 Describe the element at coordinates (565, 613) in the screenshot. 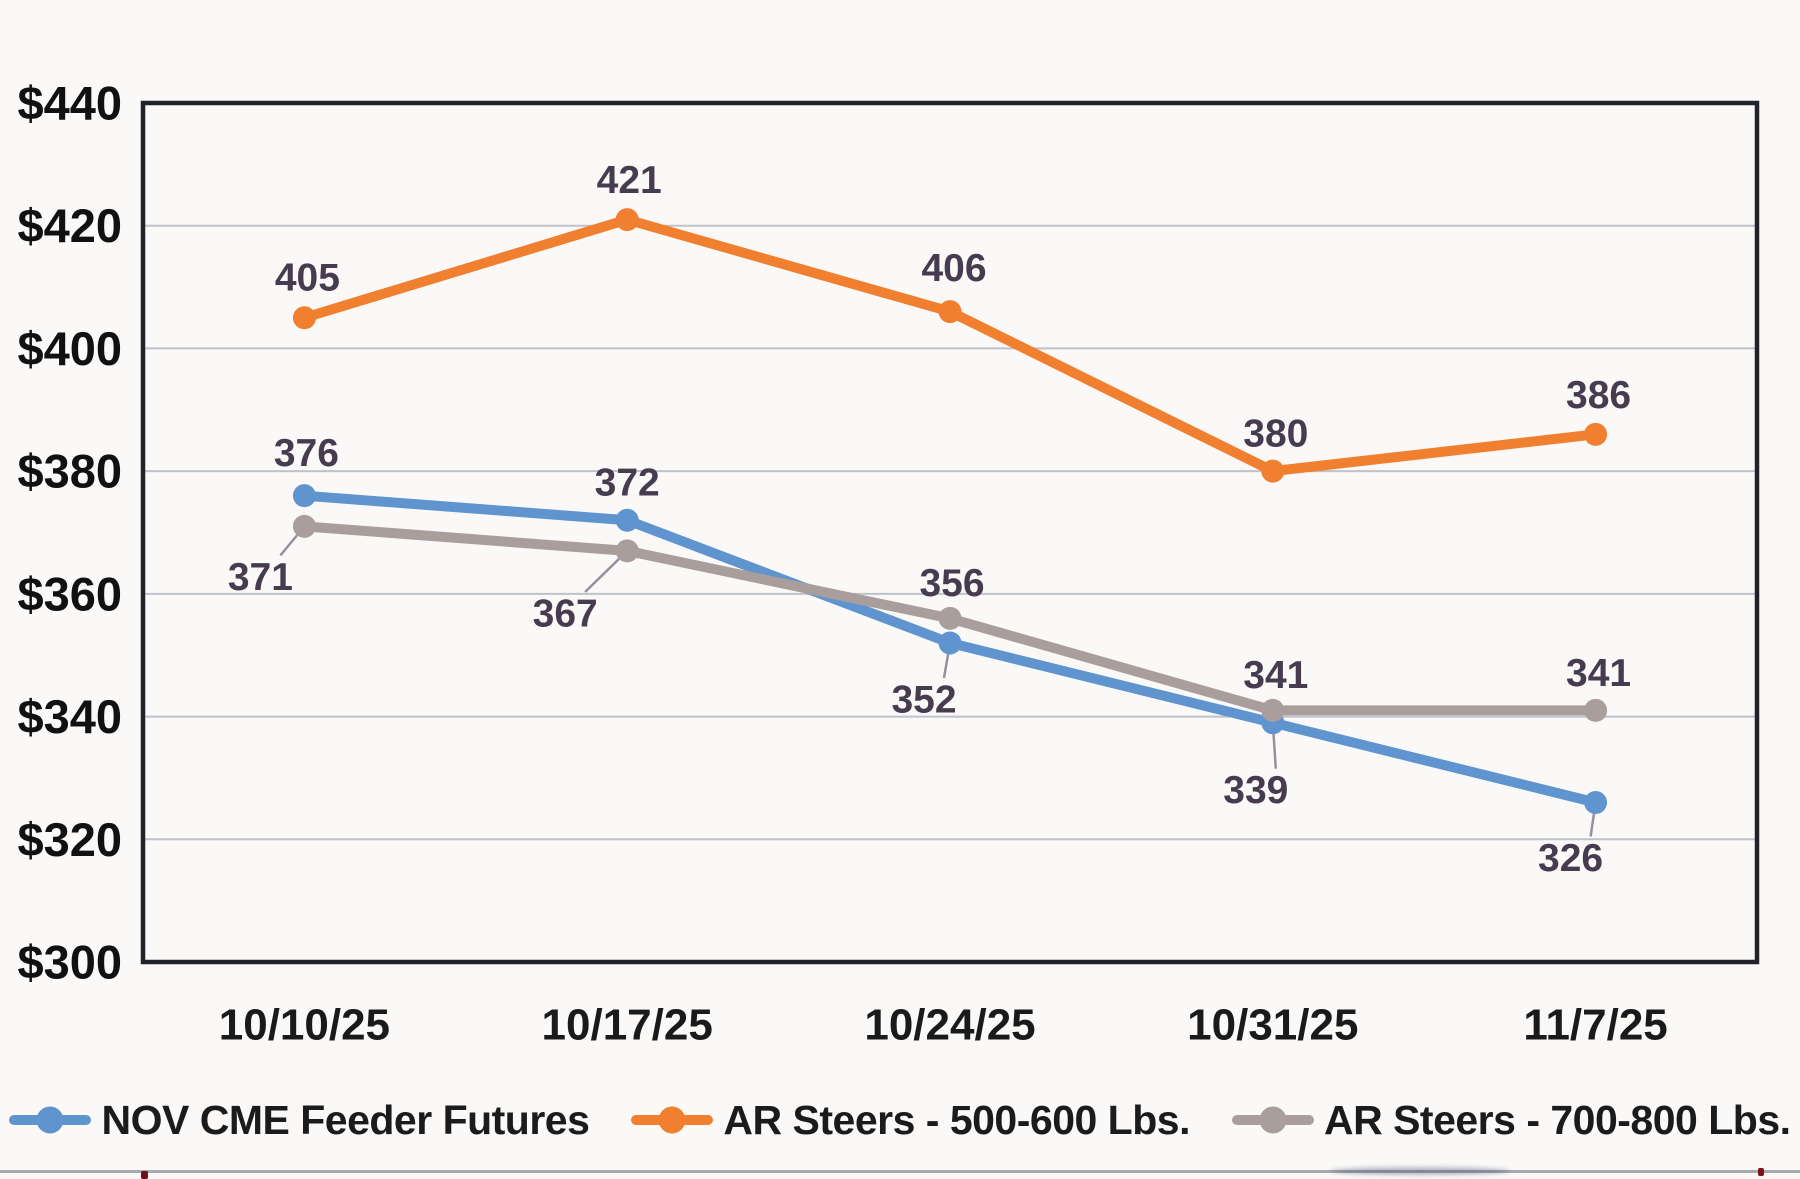

I see `data-label: 367` at that location.